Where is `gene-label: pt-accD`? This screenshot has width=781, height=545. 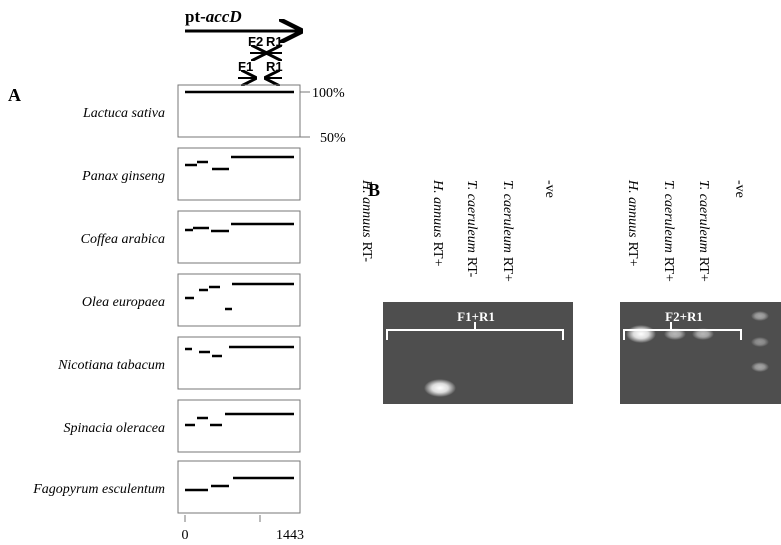
gene-label: pt-accD is located at coordinates (213, 16).